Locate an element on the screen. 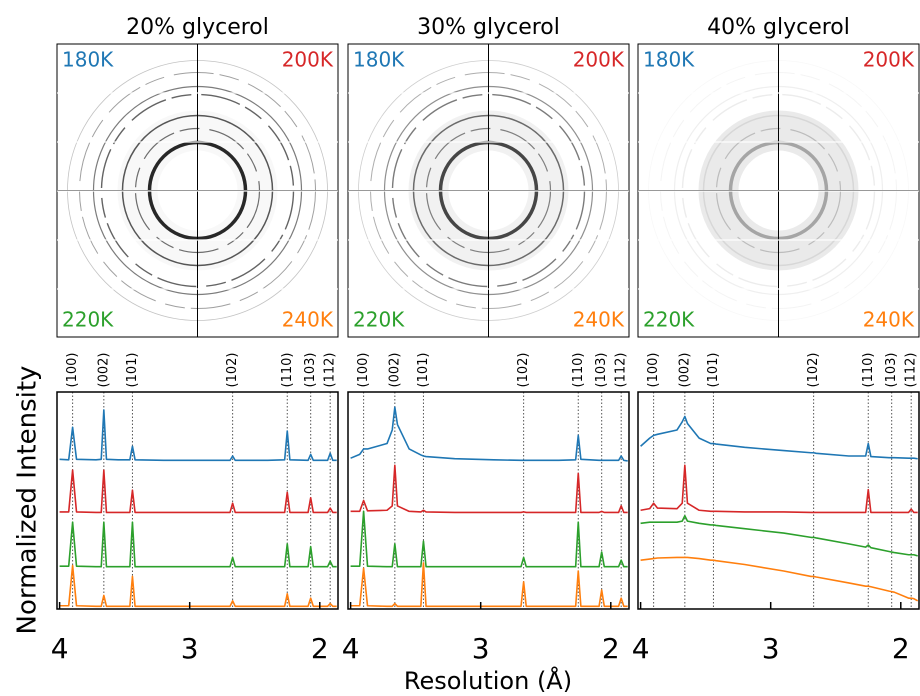  panel-title: 30% glycerol is located at coordinates (488, 27).